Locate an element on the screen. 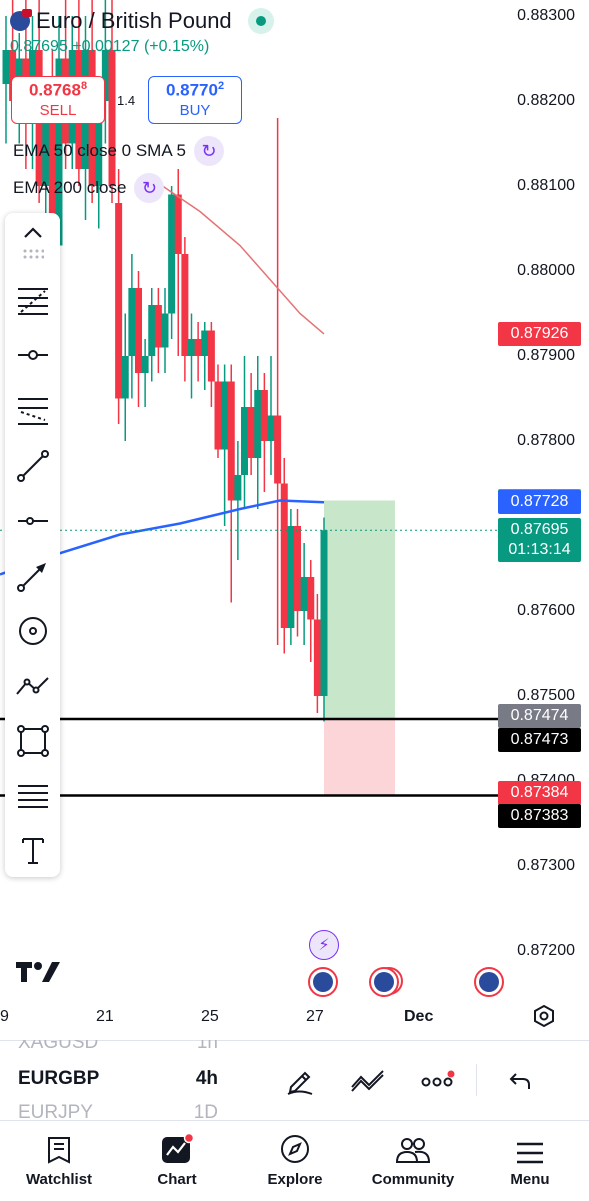  nav-label: Watchlist is located at coordinates (59, 1179).